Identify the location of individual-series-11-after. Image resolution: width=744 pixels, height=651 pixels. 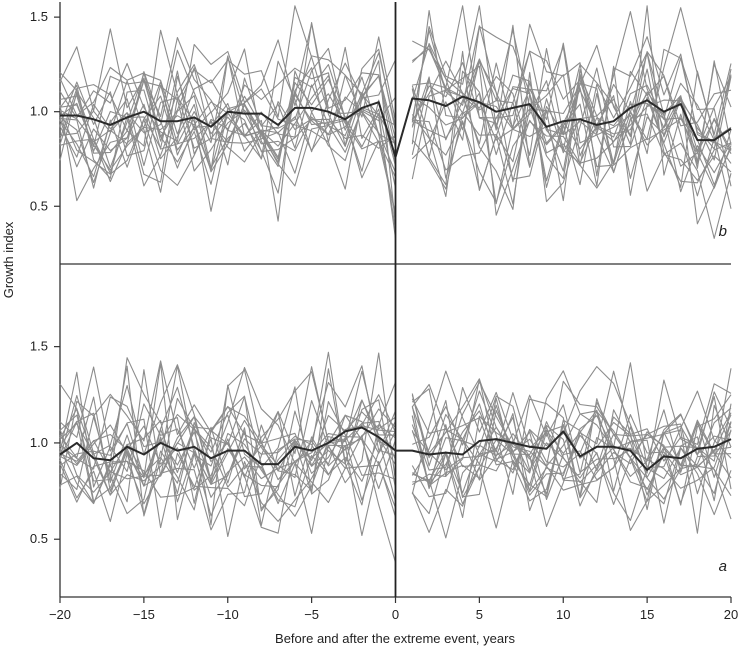
(572, 441).